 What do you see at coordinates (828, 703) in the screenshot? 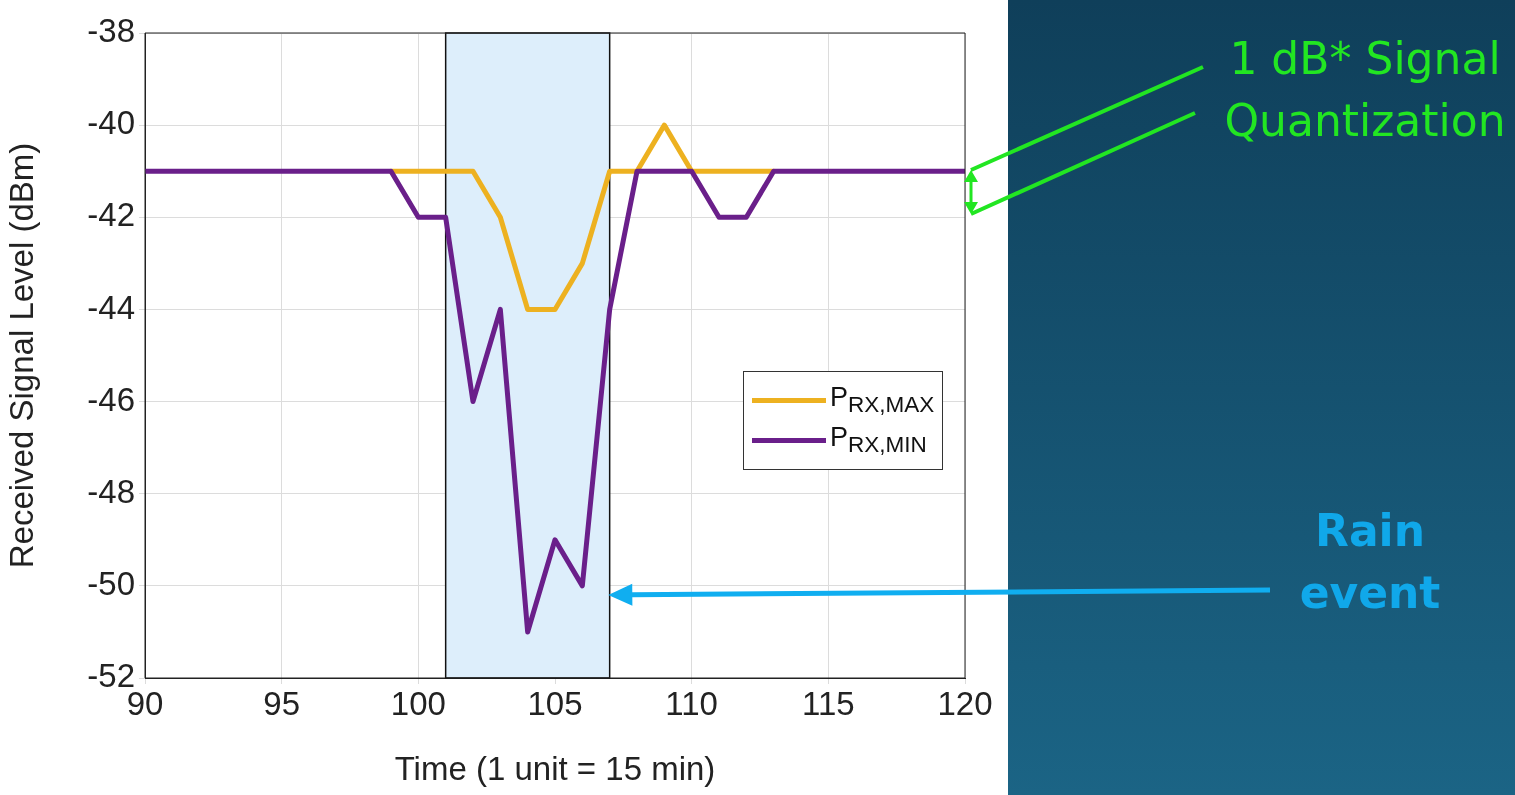
I see `x-tick-label: 115` at bounding box center [828, 703].